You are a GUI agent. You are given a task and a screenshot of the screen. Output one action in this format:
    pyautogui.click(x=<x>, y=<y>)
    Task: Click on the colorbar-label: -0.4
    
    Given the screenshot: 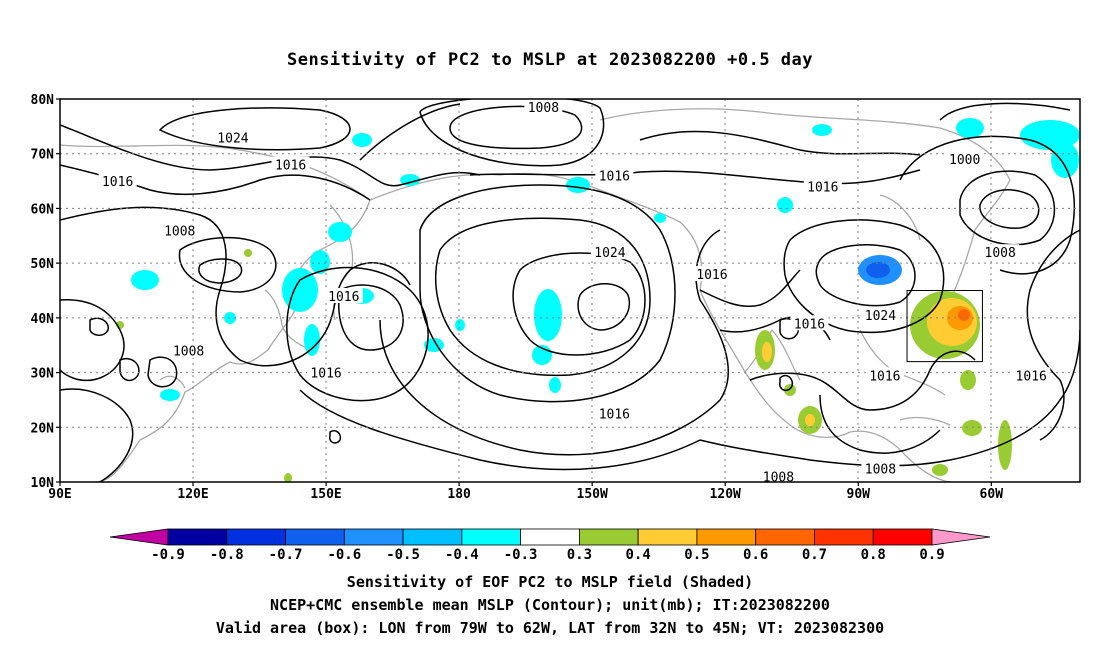 What is the action you would take?
    pyautogui.click(x=462, y=555)
    